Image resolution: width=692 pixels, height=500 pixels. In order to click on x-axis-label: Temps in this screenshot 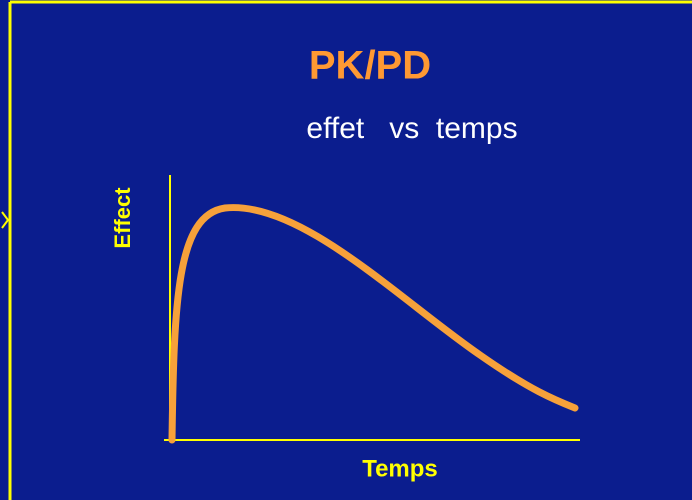, I will do `click(400, 468)`.